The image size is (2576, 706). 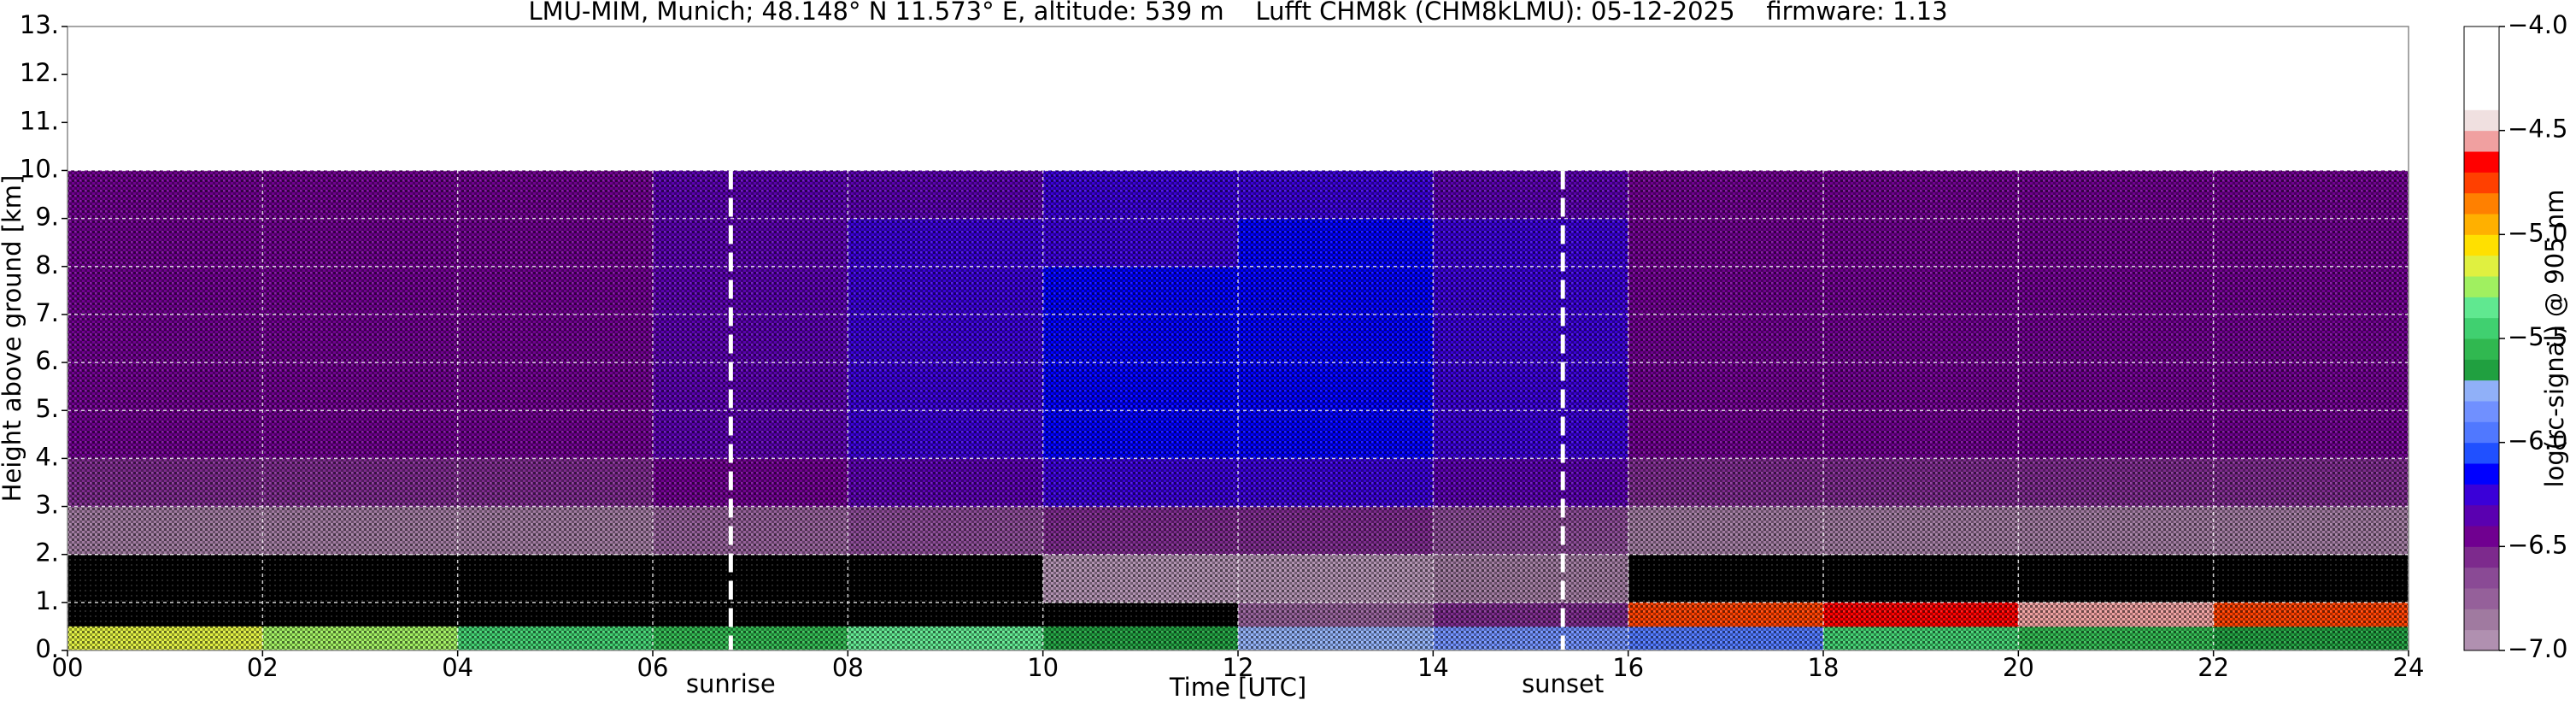 I want to click on x-tick-label: 08, so click(x=848, y=667).